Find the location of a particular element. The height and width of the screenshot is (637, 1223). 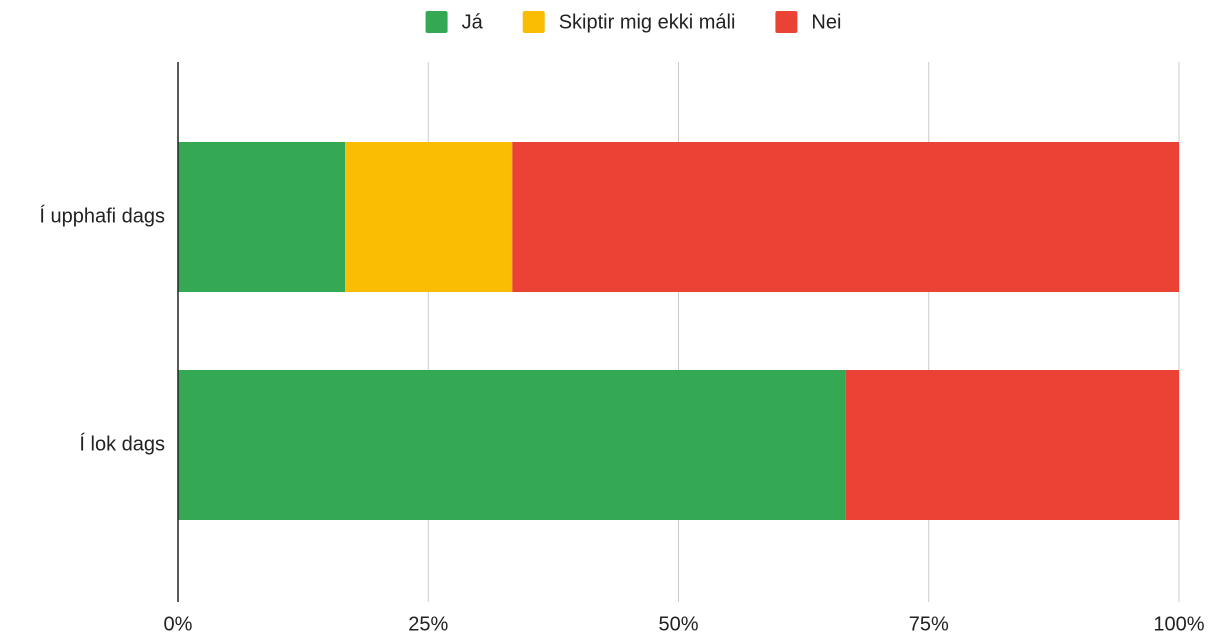

x-tick-label: 100% is located at coordinates (1178, 624).